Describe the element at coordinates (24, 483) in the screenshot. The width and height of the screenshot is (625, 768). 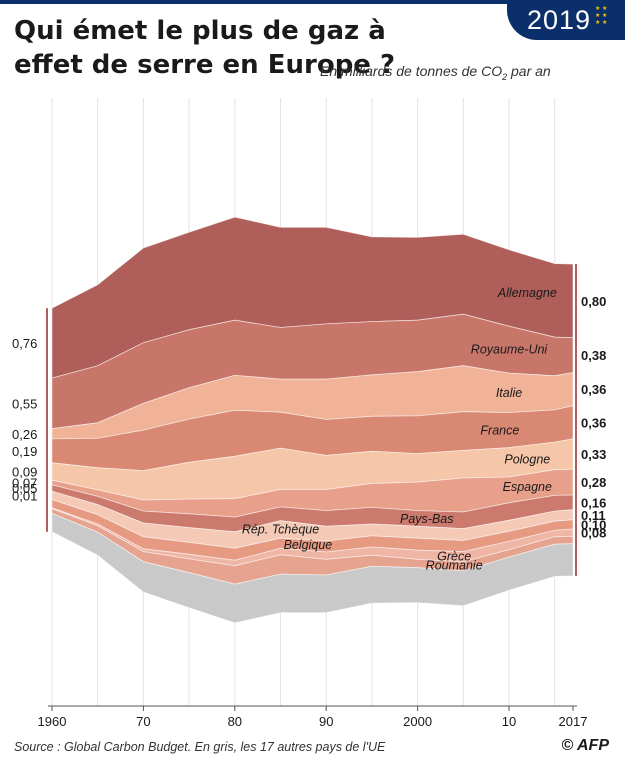
I see `left-value-label: 0,07` at that location.